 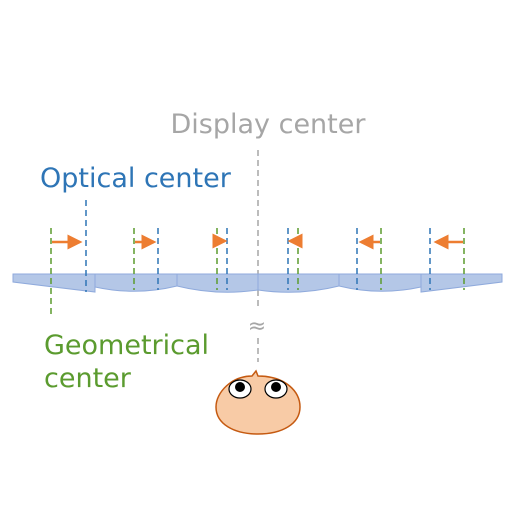 What do you see at coordinates (126, 345) in the screenshot?
I see `geometrical-center-label-line1: Geometrical` at bounding box center [126, 345].